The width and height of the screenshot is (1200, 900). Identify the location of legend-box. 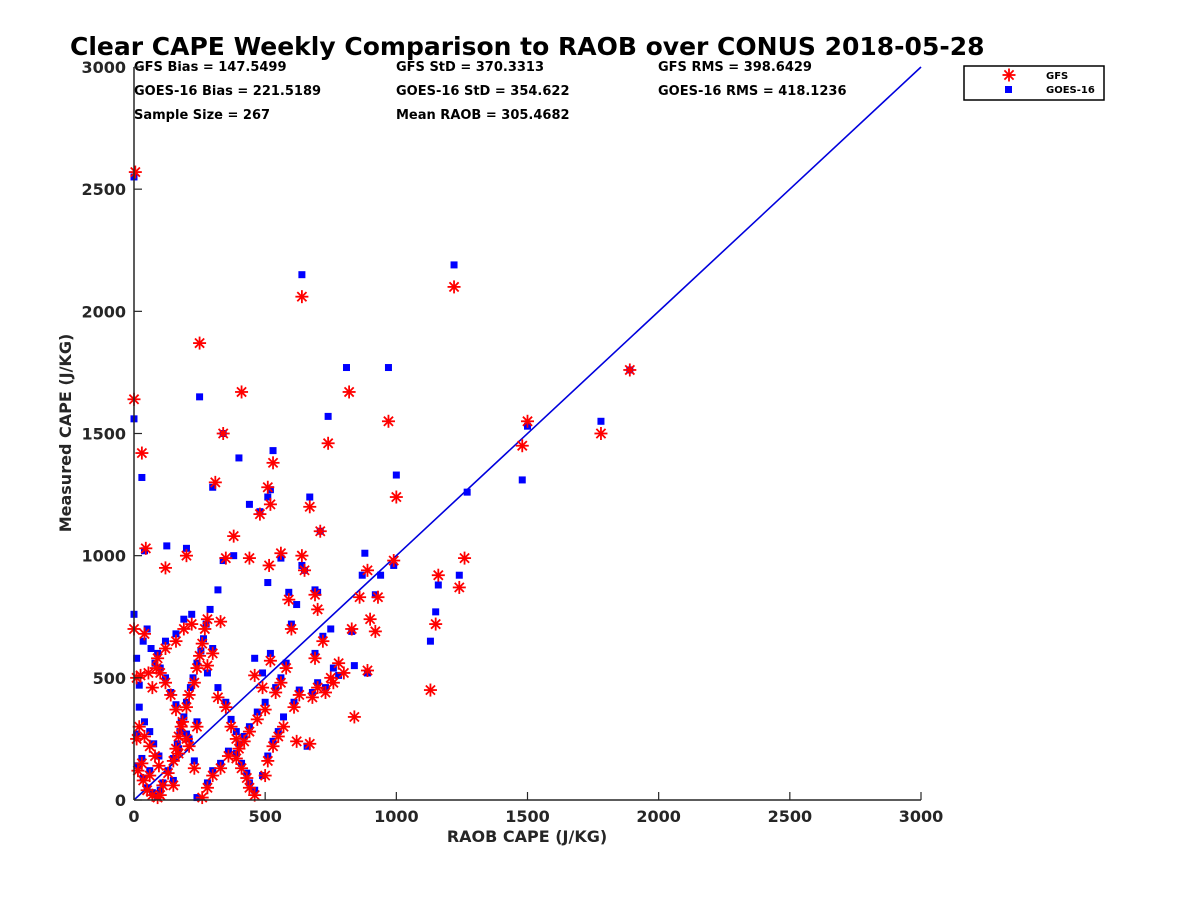
(1034, 83).